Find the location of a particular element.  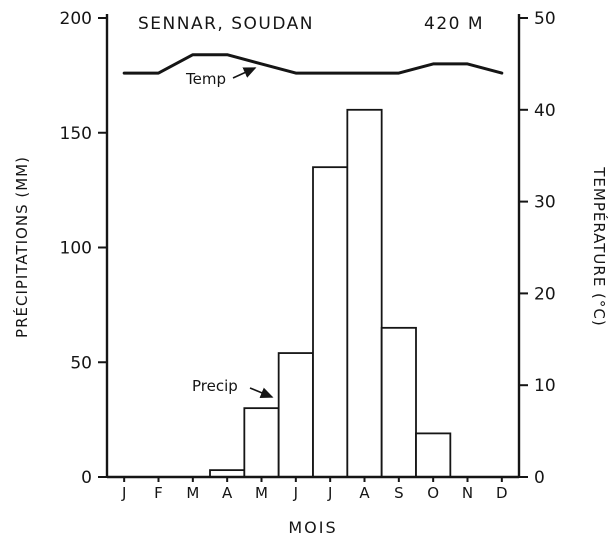

precip-bar-7-A is located at coordinates (364, 293).